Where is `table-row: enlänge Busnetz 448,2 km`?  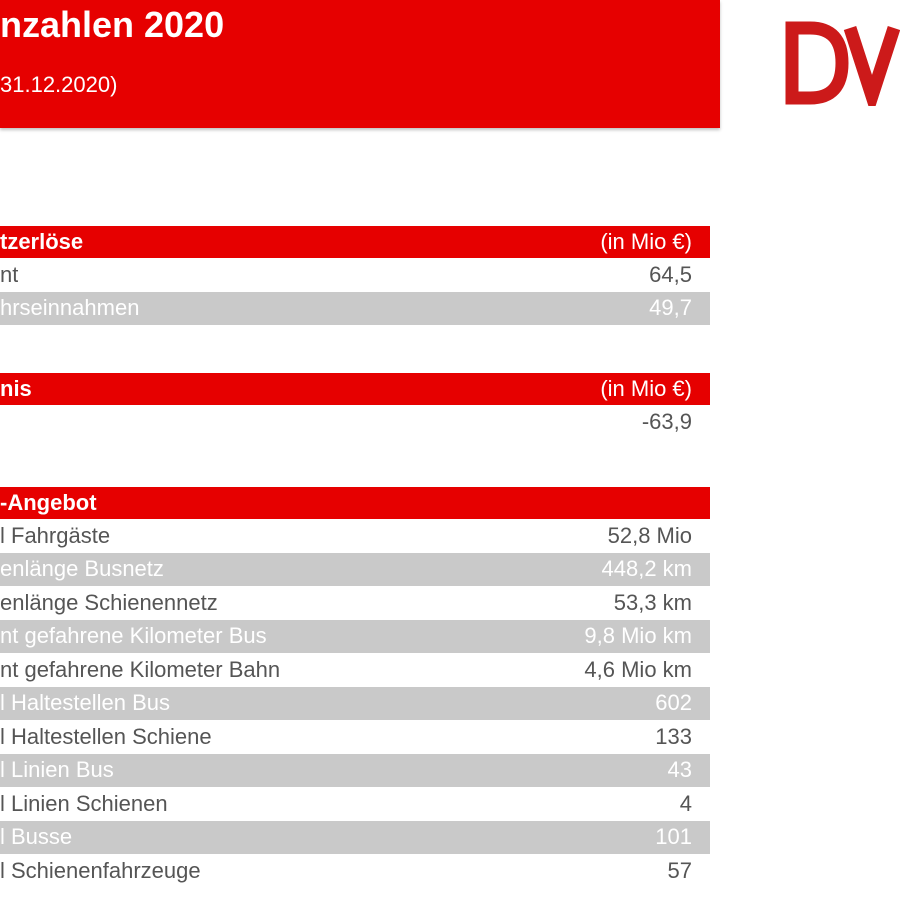
table-row: enlänge Busnetz 448,2 km is located at coordinates (355, 569).